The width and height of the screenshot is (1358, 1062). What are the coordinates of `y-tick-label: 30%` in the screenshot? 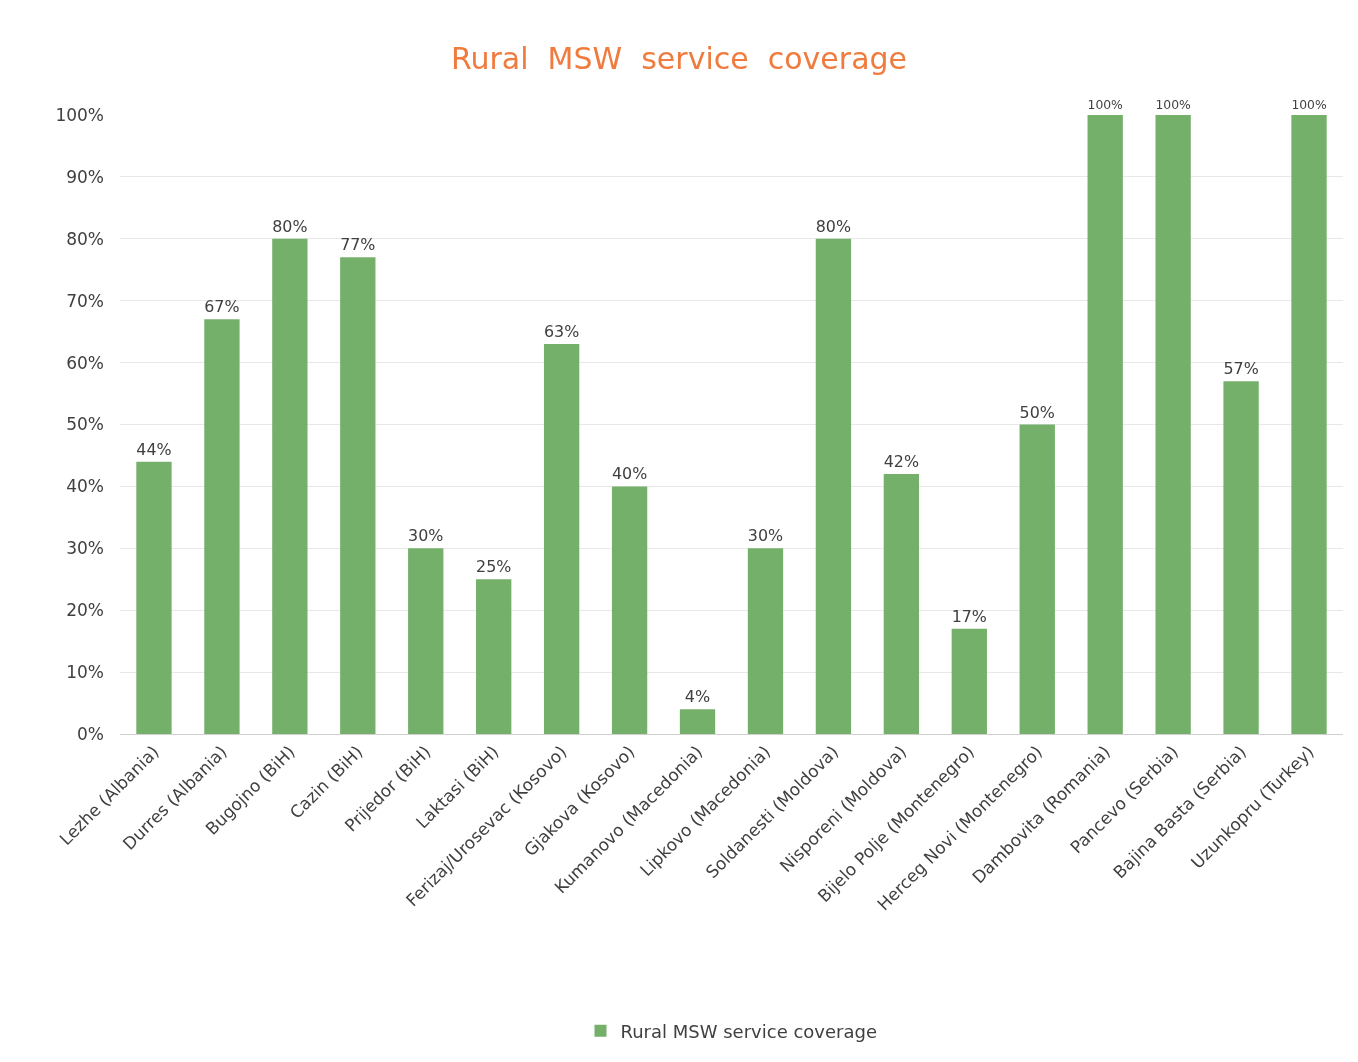 It's located at (85, 548).